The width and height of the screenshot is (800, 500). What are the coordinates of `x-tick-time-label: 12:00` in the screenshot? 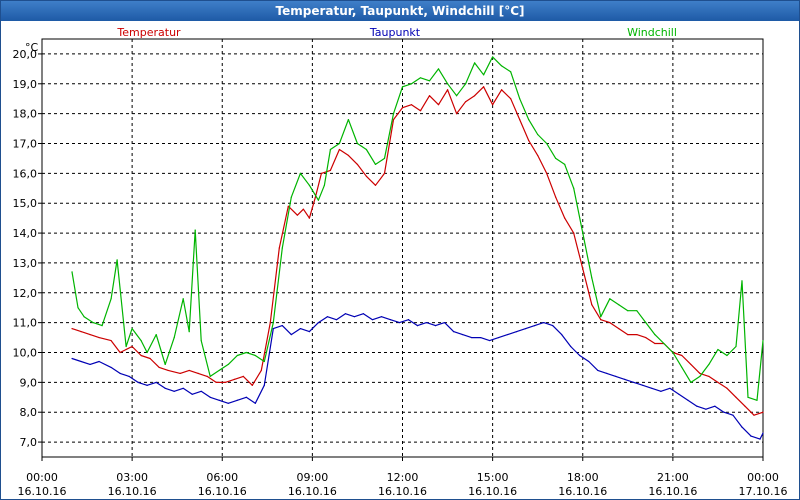 It's located at (403, 477).